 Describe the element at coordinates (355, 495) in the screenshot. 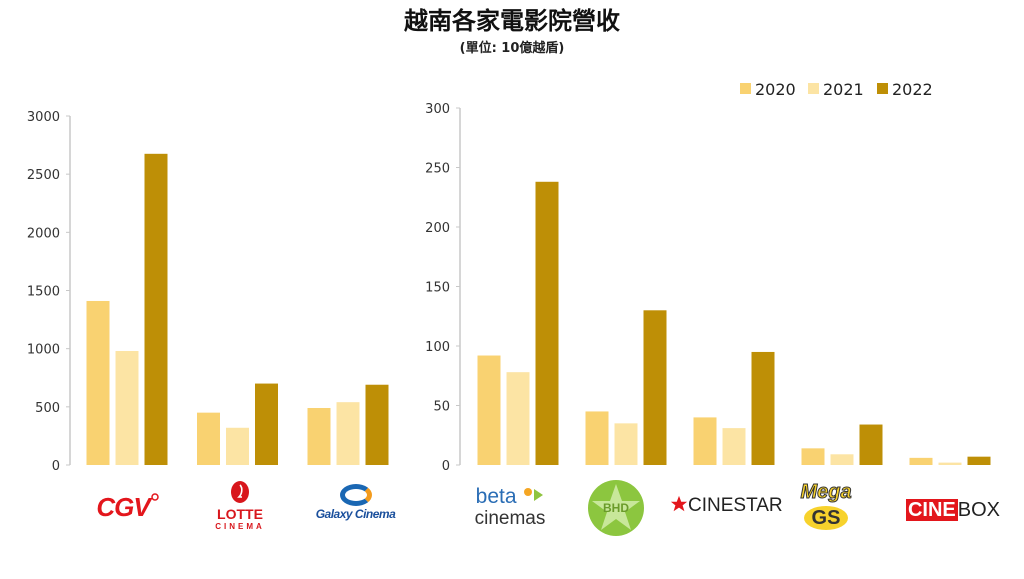

I see `galaxy-swirl-icon` at that location.